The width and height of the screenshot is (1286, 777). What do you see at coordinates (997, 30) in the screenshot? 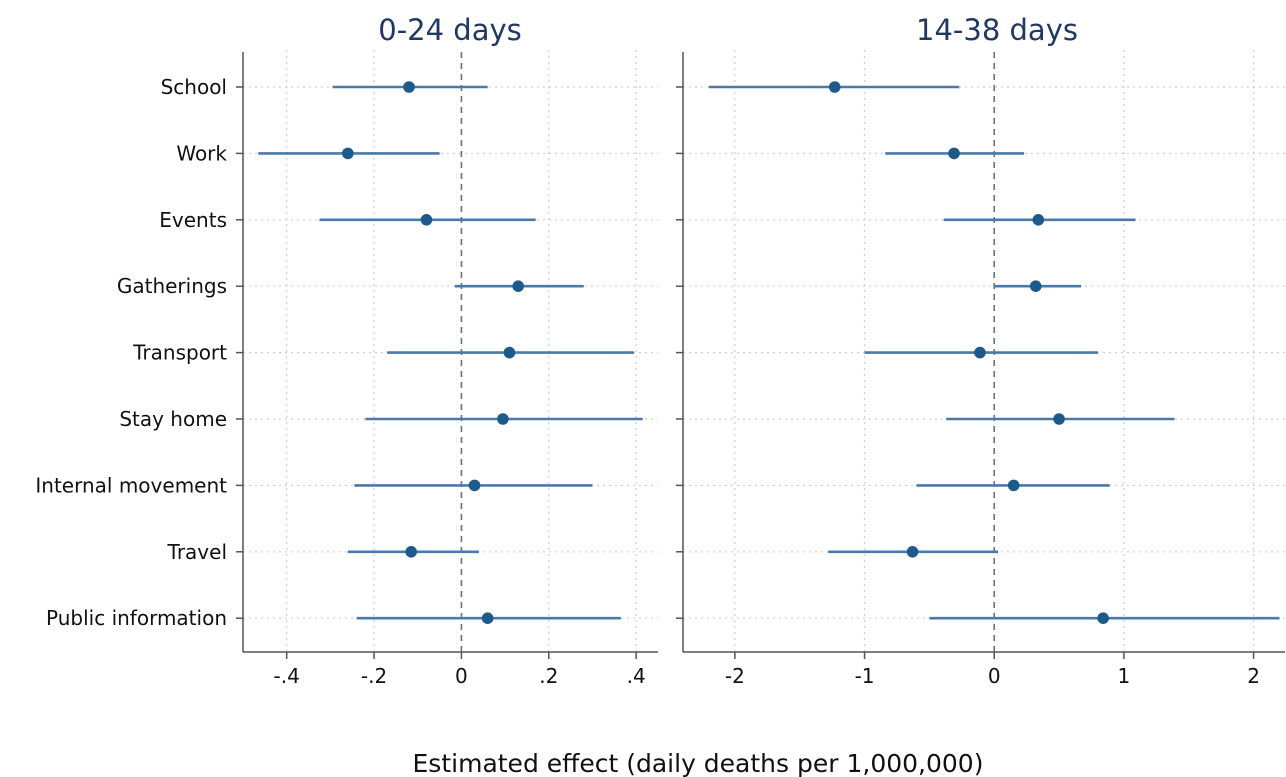
I see `panel-title: 14-38 days` at bounding box center [997, 30].